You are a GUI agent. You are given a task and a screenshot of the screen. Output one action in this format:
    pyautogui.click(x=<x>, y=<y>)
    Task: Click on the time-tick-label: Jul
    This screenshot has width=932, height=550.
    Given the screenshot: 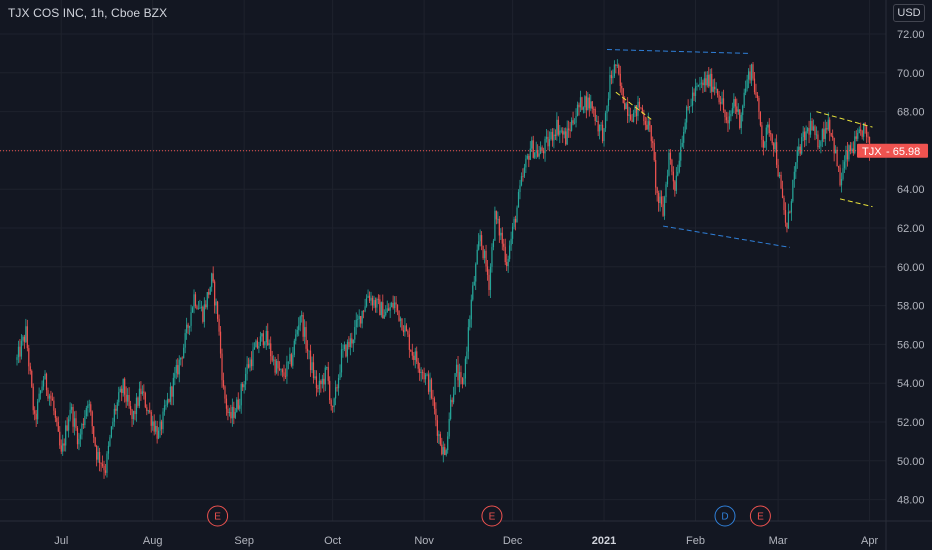 What is the action you would take?
    pyautogui.click(x=61, y=541)
    